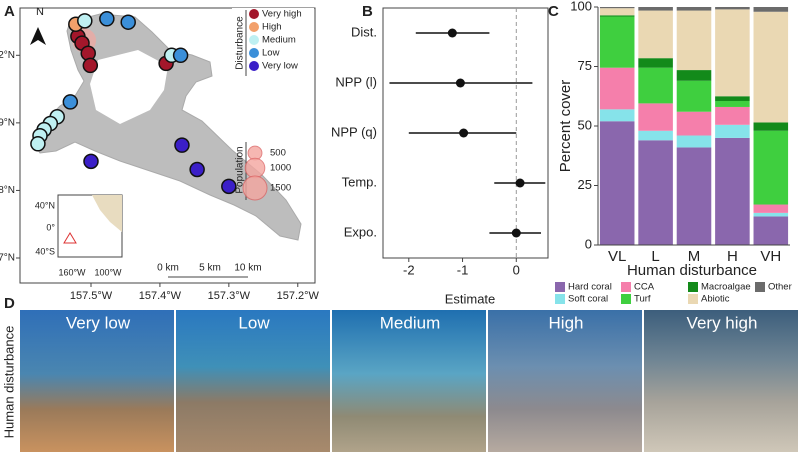 This screenshot has width=800, height=452. I want to click on photo-axis-label: Human disturbance, so click(8, 382).